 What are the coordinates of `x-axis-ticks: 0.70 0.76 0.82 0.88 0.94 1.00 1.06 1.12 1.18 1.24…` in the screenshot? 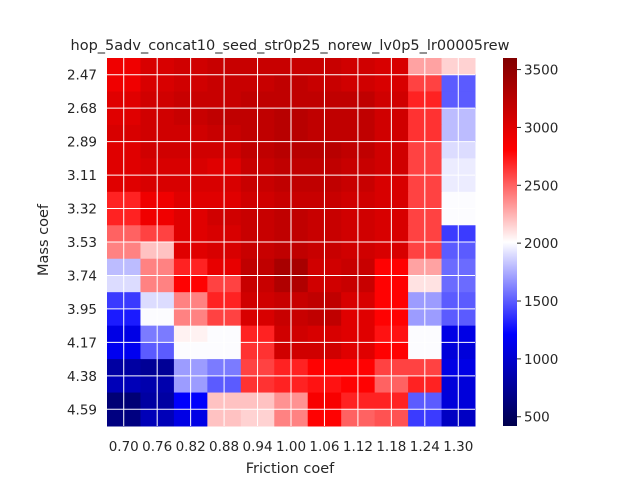 It's located at (291, 447).